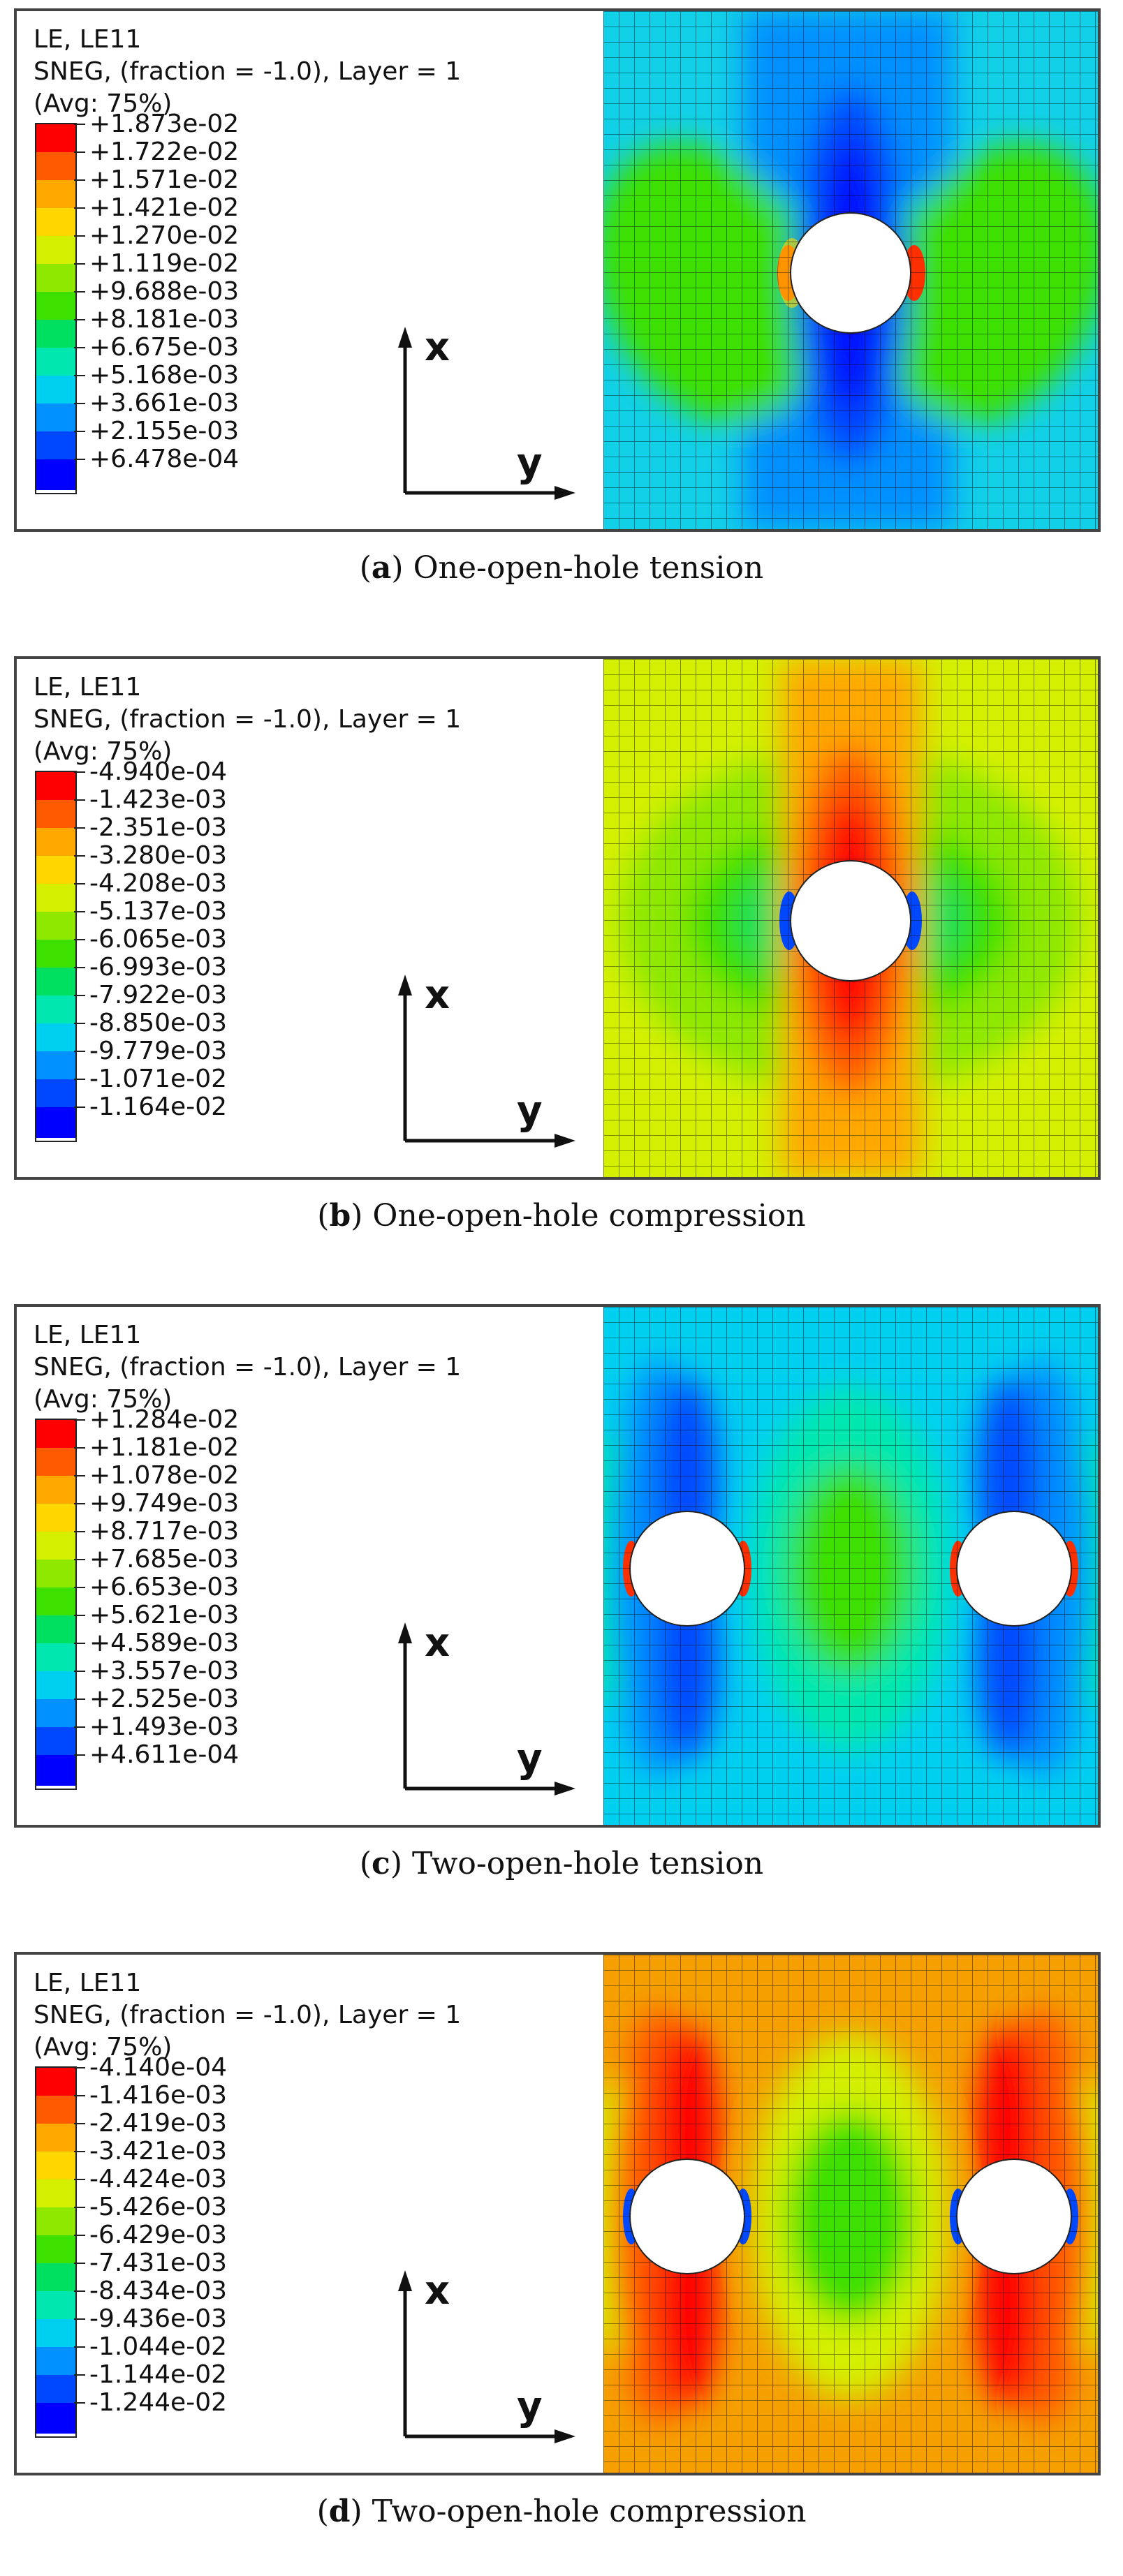  What do you see at coordinates (158, 2123) in the screenshot?
I see `scale-value: -2.419e-03` at bounding box center [158, 2123].